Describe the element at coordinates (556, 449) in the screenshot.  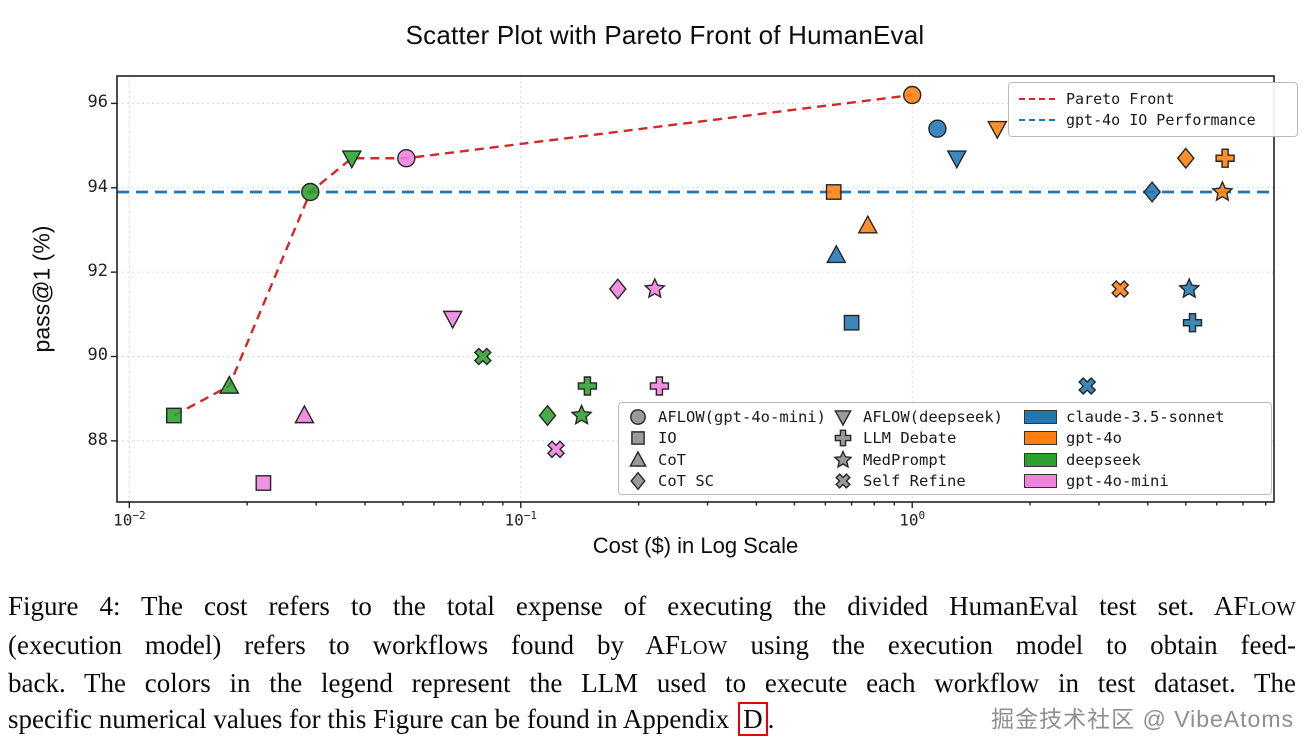
I see `point-gpt-4o-mini-Self Refine` at that location.